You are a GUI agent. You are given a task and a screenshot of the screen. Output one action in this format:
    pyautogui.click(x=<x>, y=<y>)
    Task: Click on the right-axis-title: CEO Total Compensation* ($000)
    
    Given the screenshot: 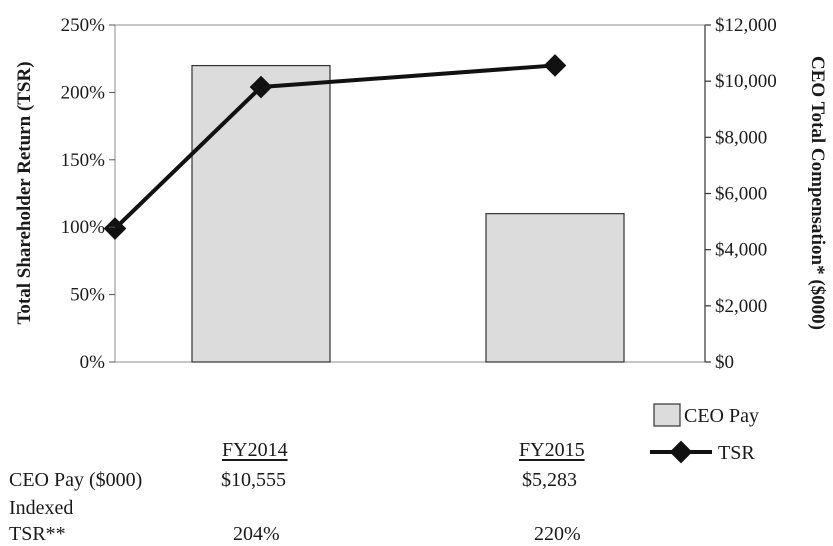 What is the action you would take?
    pyautogui.click(x=817, y=193)
    